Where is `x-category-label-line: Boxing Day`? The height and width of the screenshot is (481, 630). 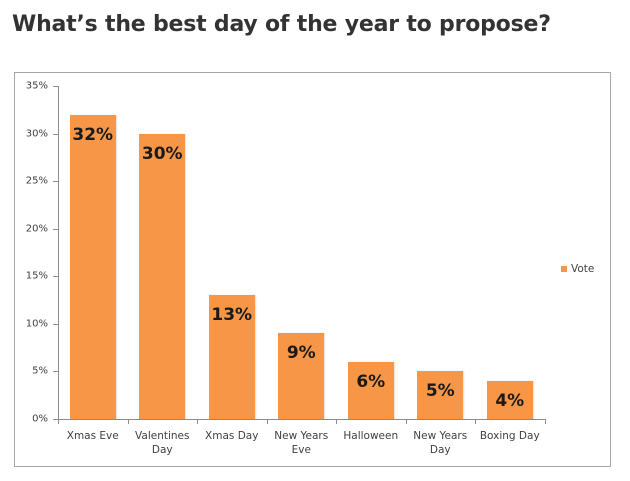
x-category-label-line: Boxing Day is located at coordinates (509, 436).